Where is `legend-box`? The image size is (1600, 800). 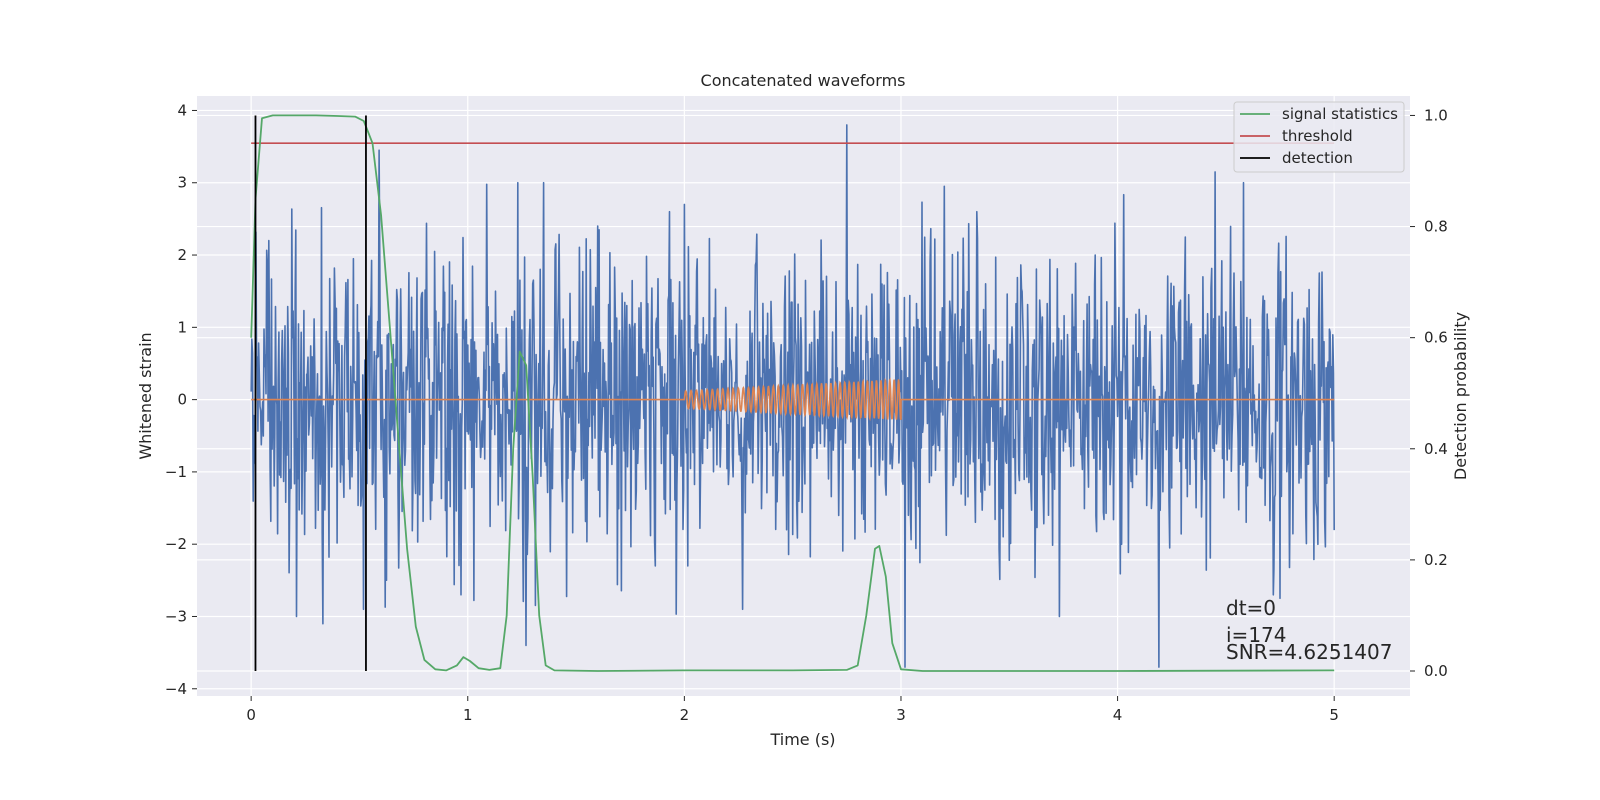 legend-box is located at coordinates (1319, 137).